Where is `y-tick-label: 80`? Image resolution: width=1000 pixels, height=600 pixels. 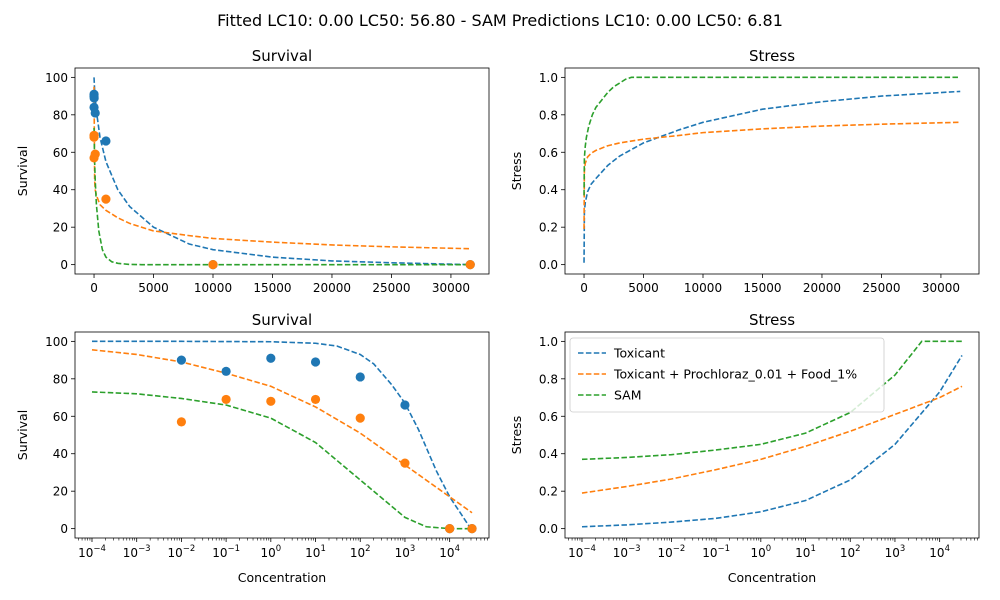 y-tick-label: 80 is located at coordinates (60, 379).